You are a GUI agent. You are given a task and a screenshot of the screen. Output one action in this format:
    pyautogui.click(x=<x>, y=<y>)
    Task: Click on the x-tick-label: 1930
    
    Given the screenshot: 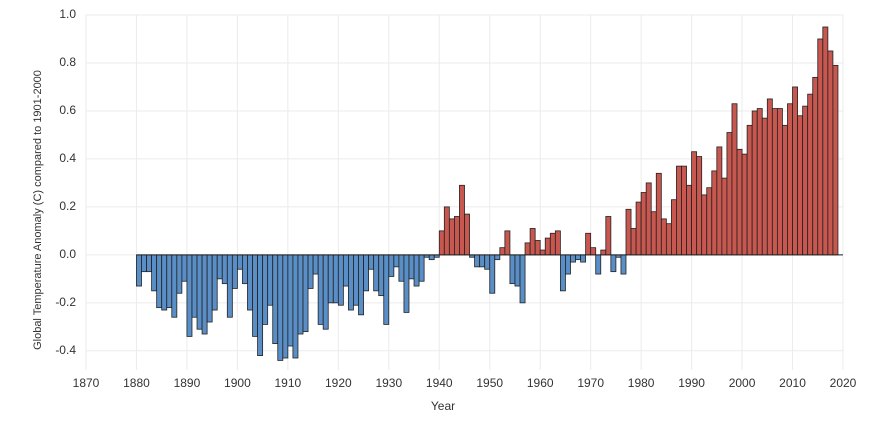 What is the action you would take?
    pyautogui.click(x=388, y=383)
    